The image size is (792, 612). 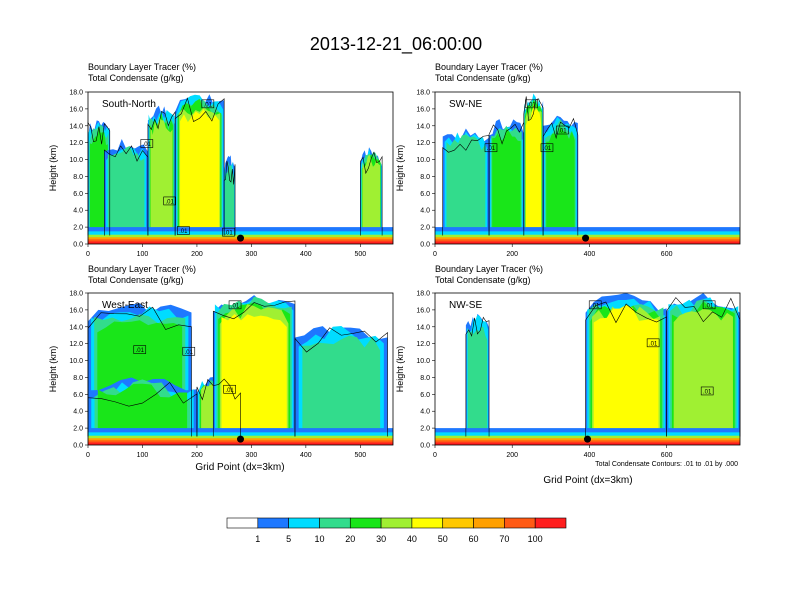 What do you see at coordinates (129, 104) in the screenshot?
I see `panel-label: South-North` at bounding box center [129, 104].